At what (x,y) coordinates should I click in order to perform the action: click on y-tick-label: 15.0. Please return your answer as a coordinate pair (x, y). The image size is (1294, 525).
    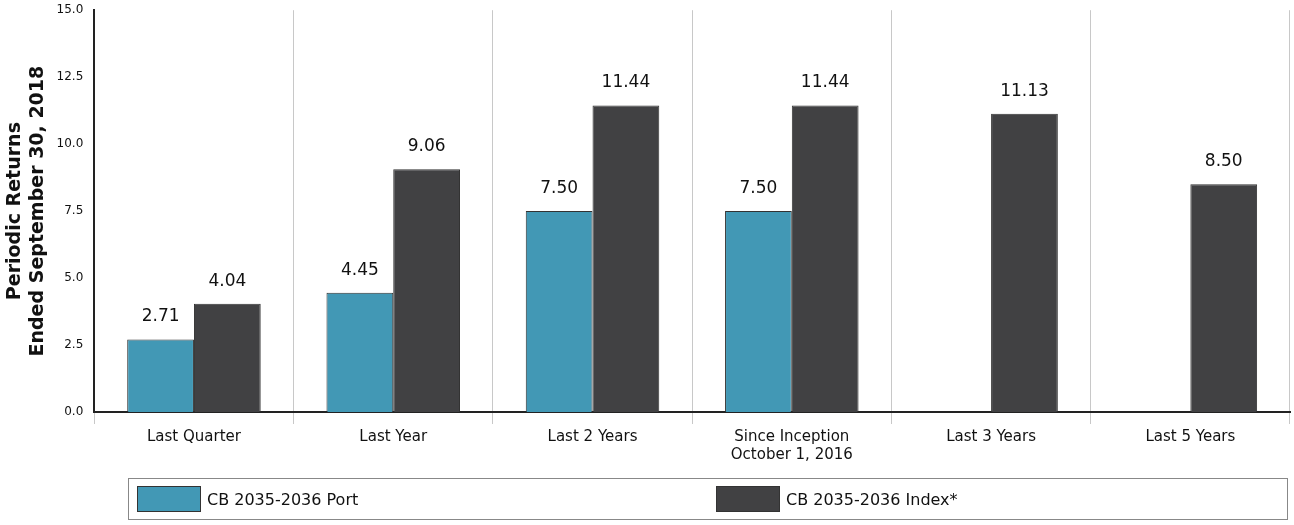
    Looking at the image, I should click on (70, 9).